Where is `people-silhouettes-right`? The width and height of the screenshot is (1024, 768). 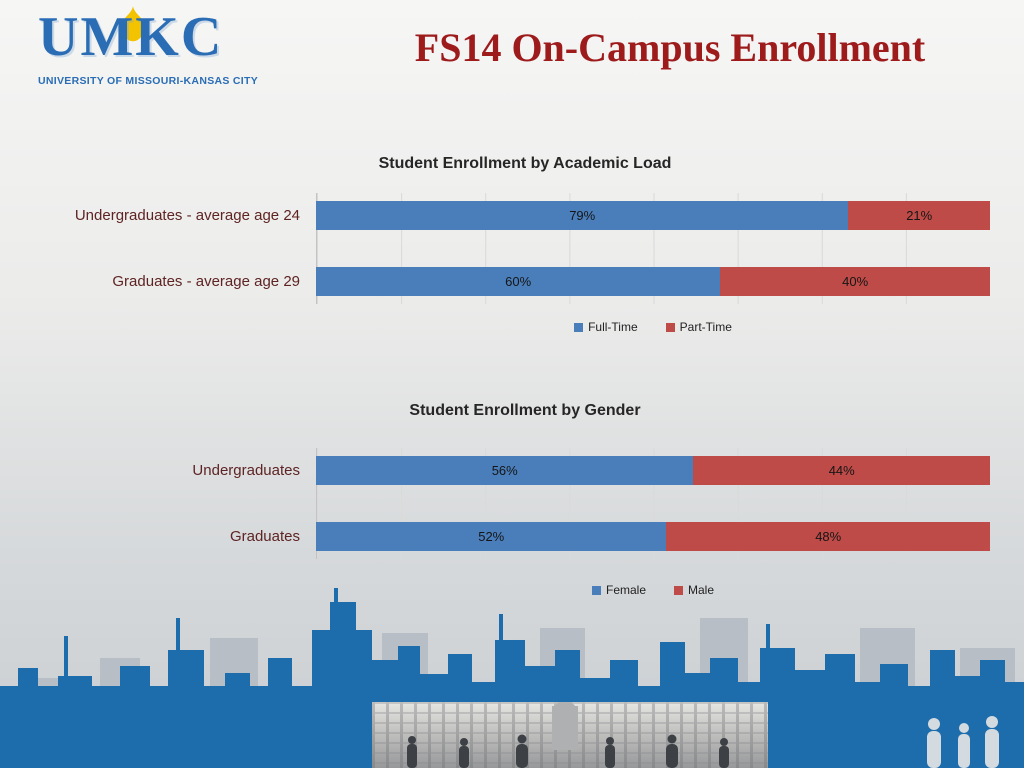 people-silhouettes-right is located at coordinates (963, 742).